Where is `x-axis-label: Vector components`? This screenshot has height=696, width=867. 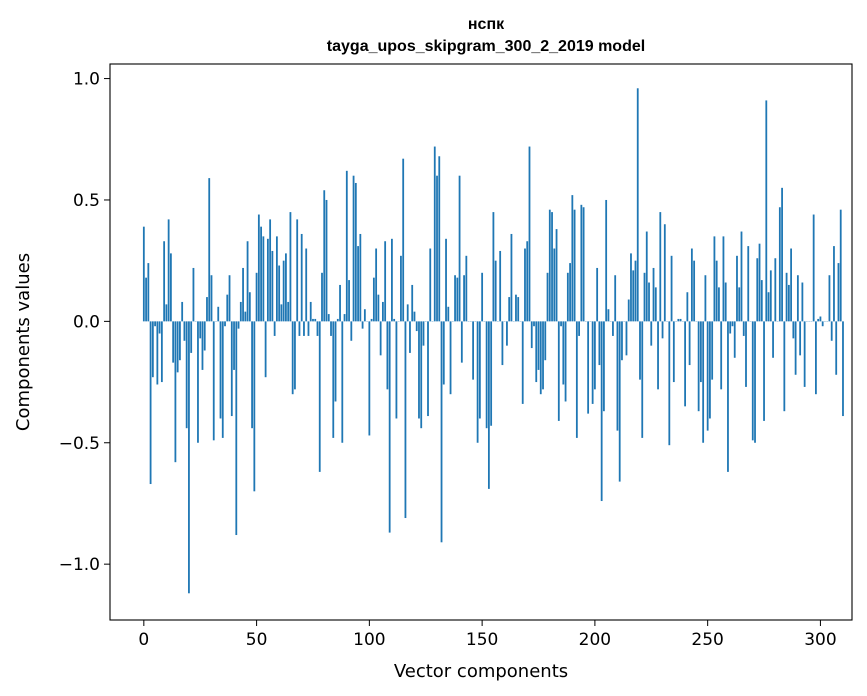
x-axis-label: Vector components is located at coordinates (481, 671).